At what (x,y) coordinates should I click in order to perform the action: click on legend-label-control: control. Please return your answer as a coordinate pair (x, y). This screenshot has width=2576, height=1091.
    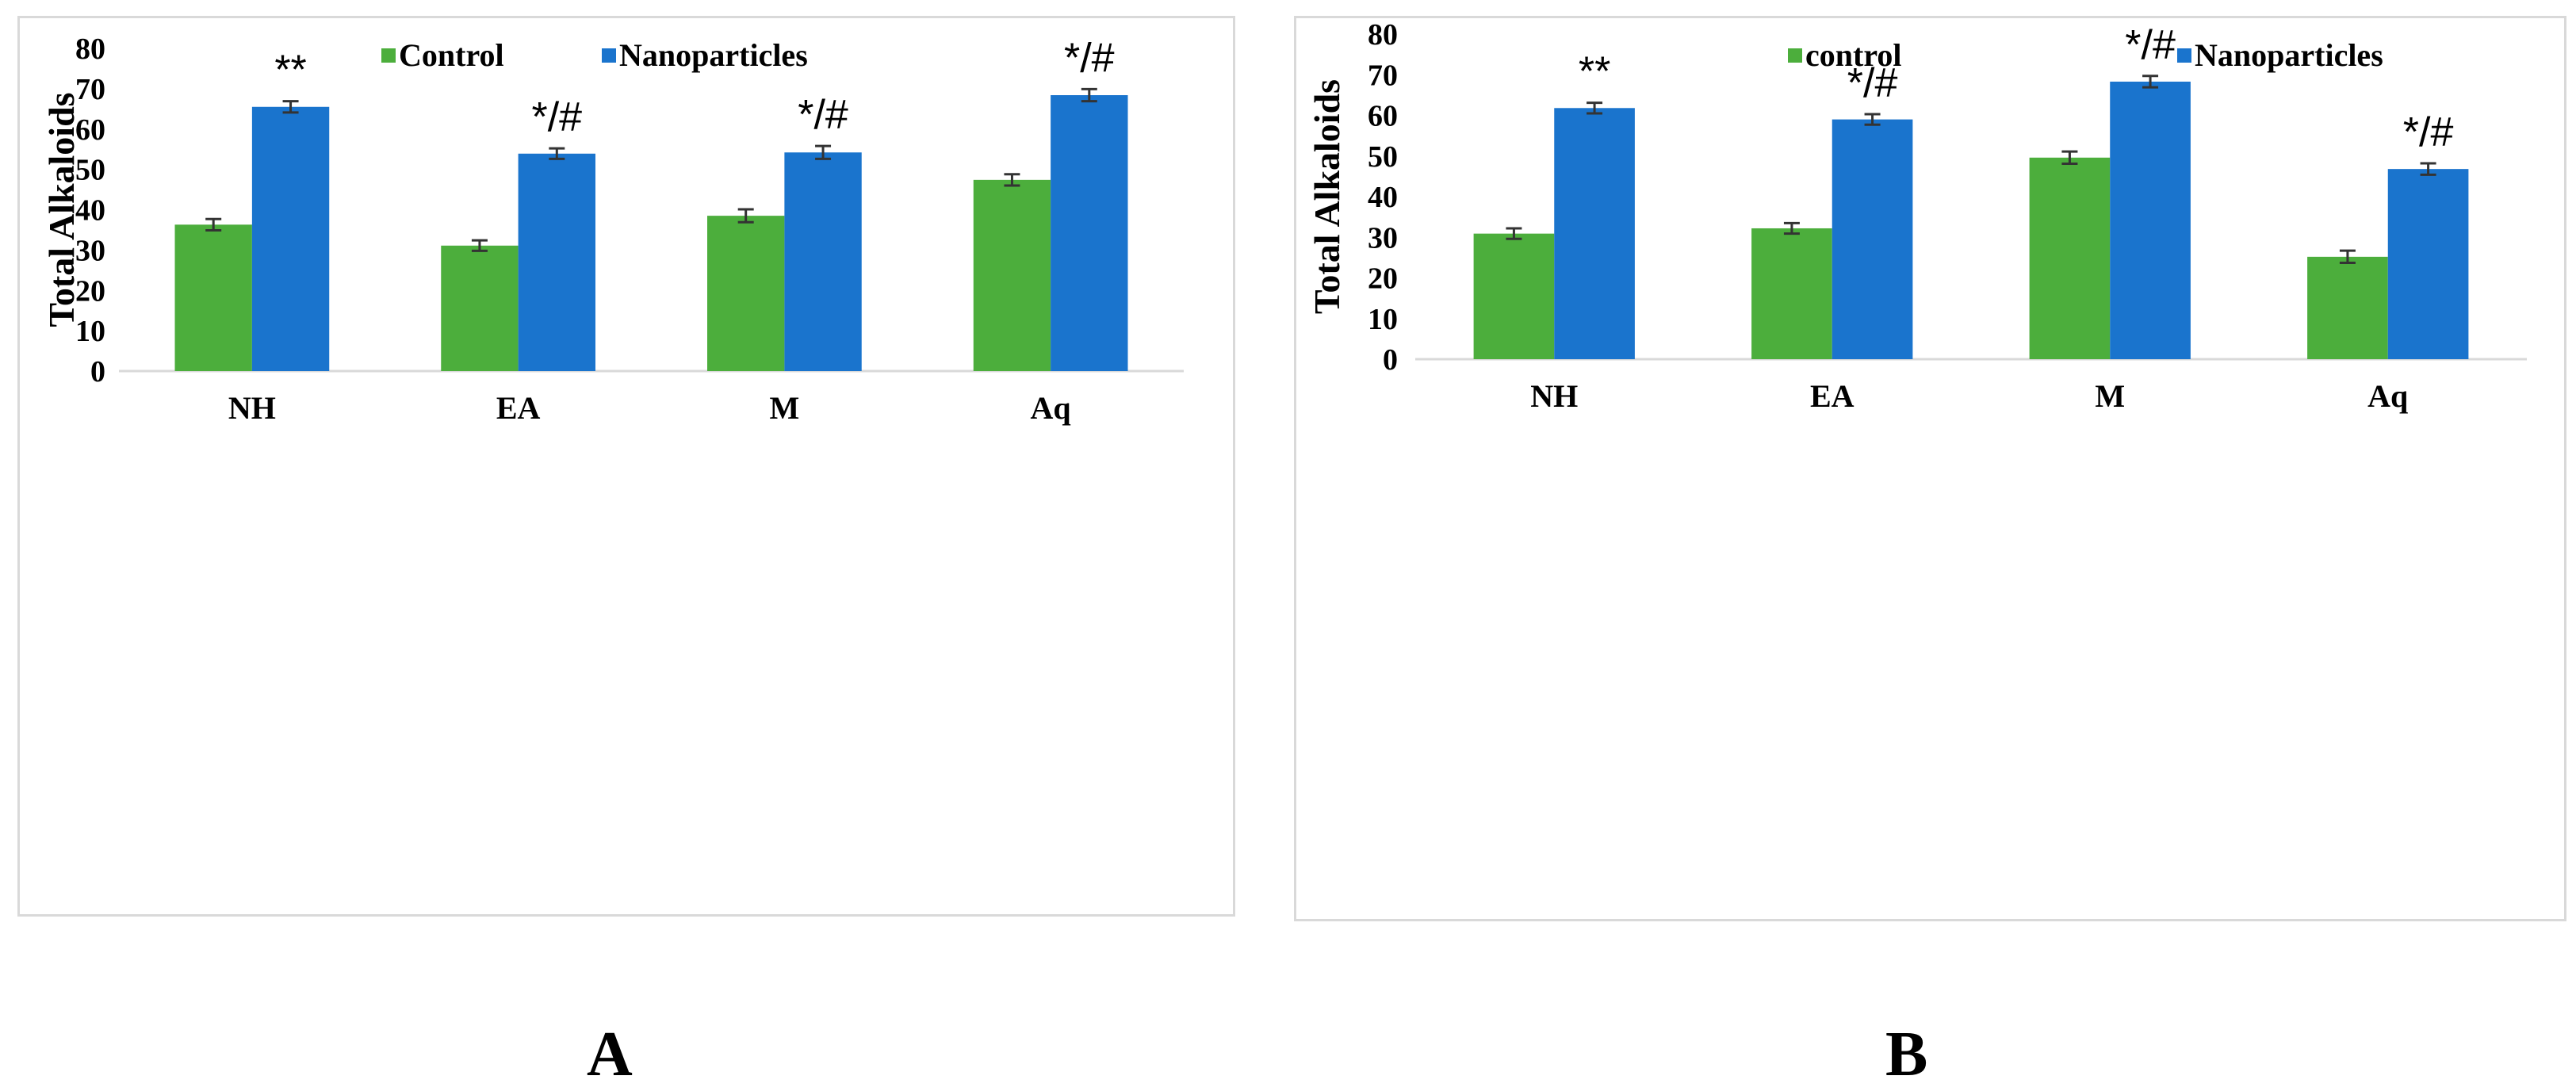
    Looking at the image, I should click on (1853, 55).